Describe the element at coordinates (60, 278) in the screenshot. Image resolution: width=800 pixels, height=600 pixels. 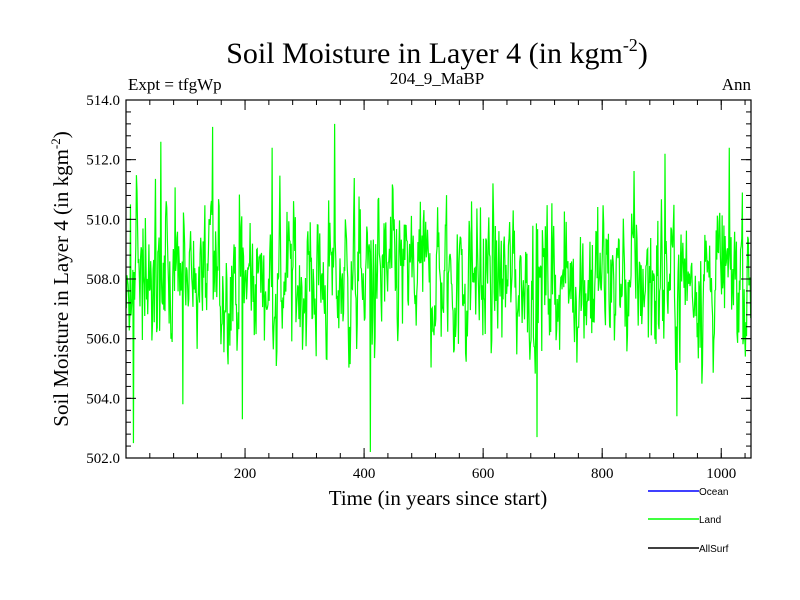
I see `y-axis-label: Soil Moisture in Layer 4 (in kgm-2)` at that location.